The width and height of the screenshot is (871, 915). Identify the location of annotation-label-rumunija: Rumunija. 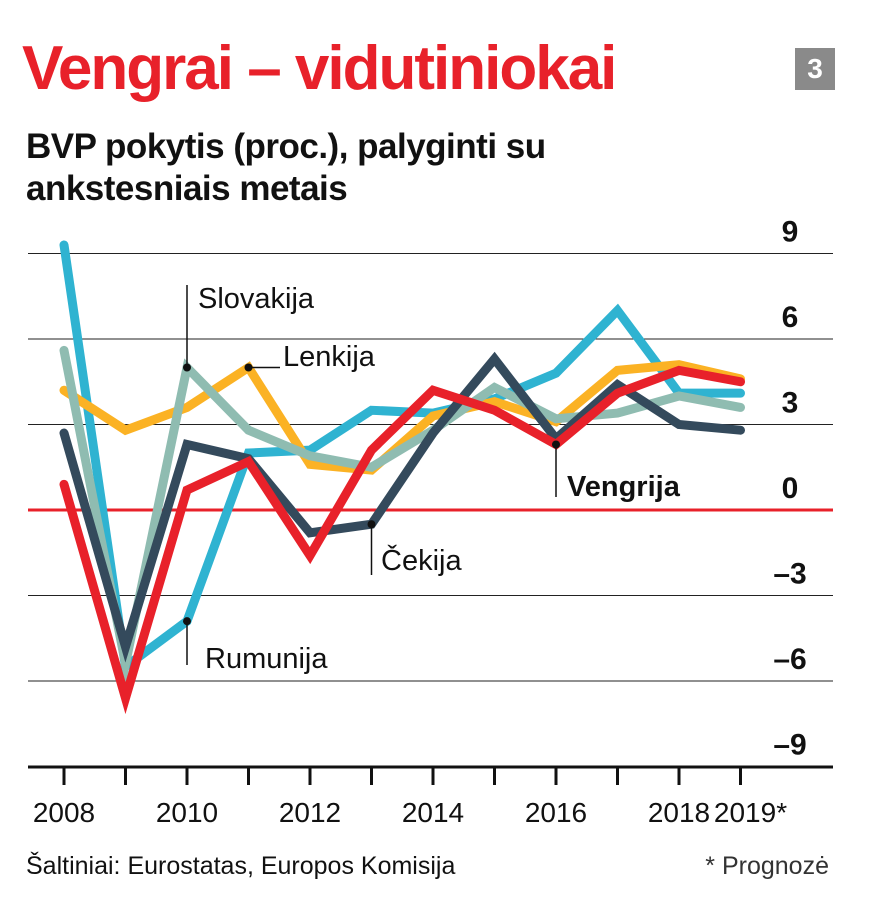
(266, 659).